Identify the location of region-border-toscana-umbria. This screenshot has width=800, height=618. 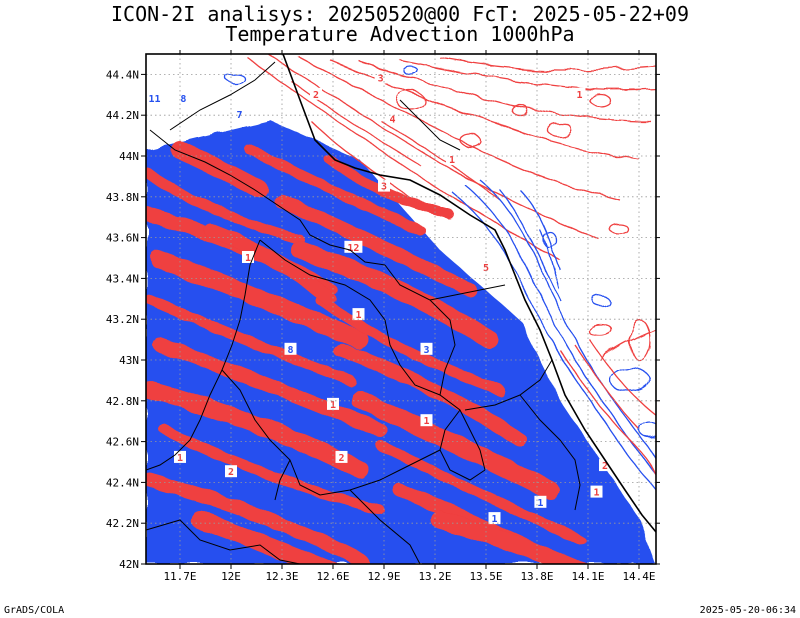
(203, 355).